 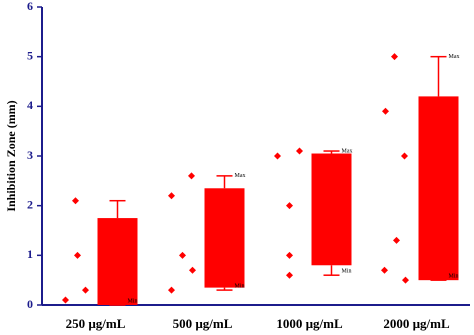 What do you see at coordinates (30, 204) in the screenshot?
I see `y-tick-label: 2` at bounding box center [30, 204].